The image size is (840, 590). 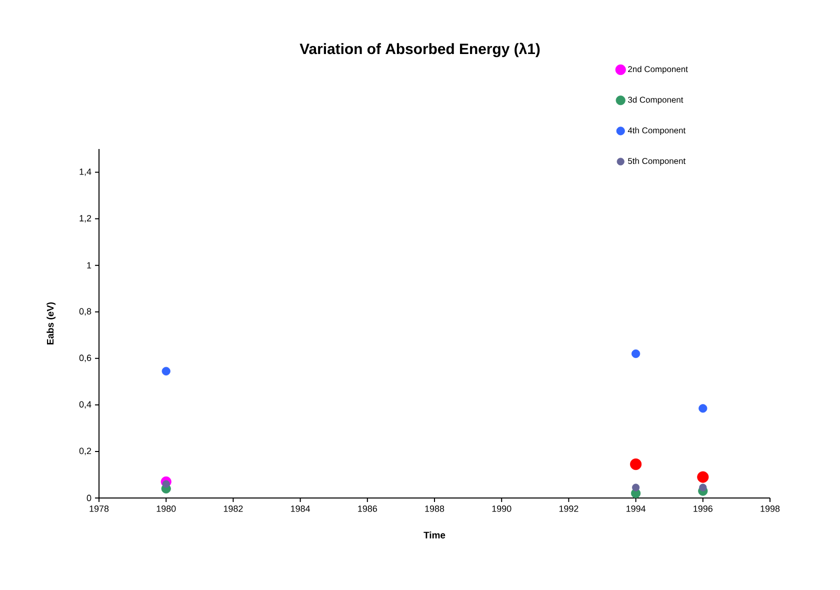 I want to click on y-tick-label: 1, so click(x=89, y=265).